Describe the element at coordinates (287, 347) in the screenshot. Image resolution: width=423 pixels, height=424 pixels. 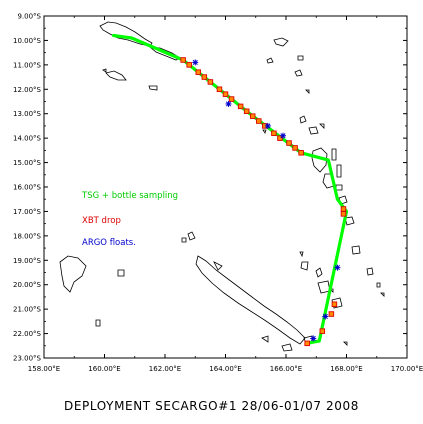
I see `reef-s-nc` at that location.